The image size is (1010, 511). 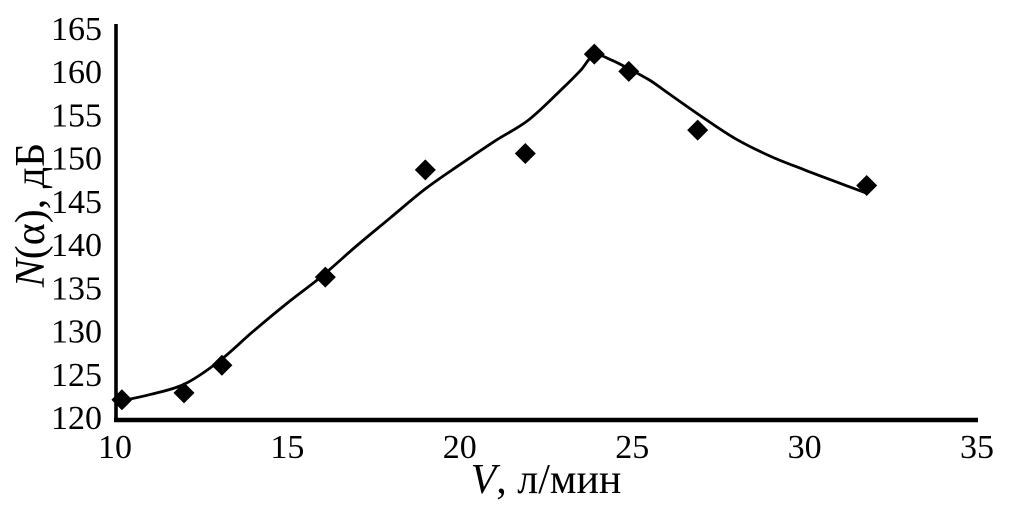 I want to click on y-tick-label: 155, so click(x=76, y=115).